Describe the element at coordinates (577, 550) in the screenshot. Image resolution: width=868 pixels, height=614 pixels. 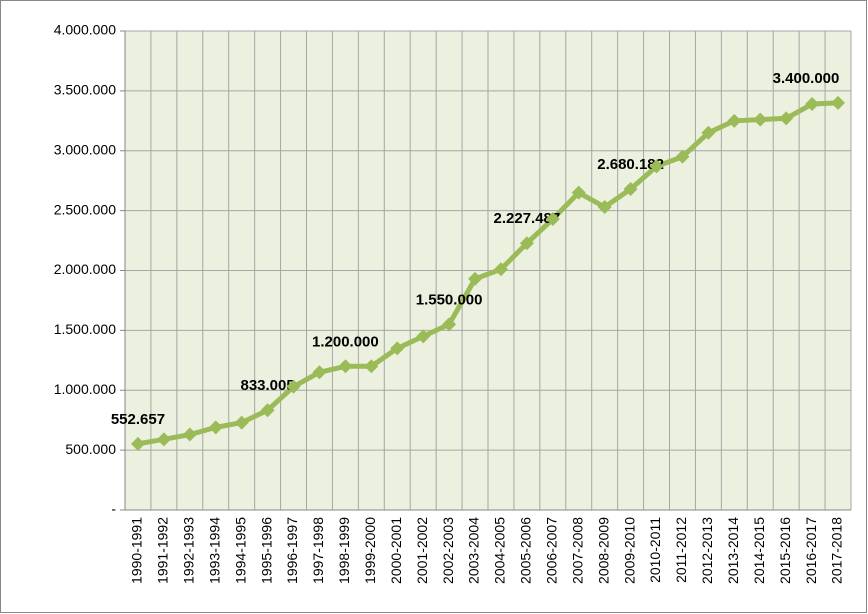
I see `x-tick-label: 2007-2008` at that location.